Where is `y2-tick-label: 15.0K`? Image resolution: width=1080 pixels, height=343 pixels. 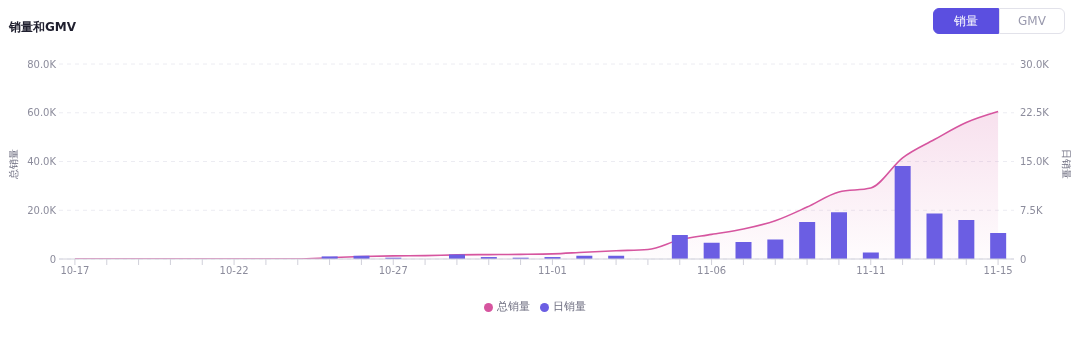 y2-tick-label: 15.0K is located at coordinates (1035, 162).